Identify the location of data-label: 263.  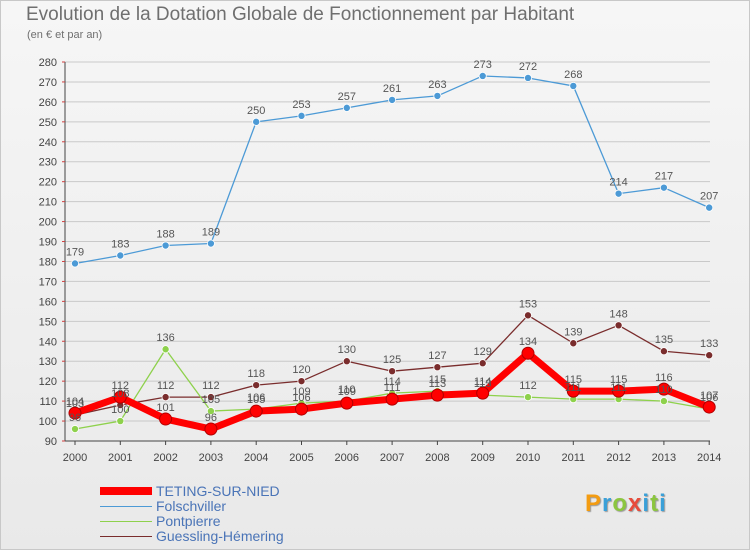
(437, 85).